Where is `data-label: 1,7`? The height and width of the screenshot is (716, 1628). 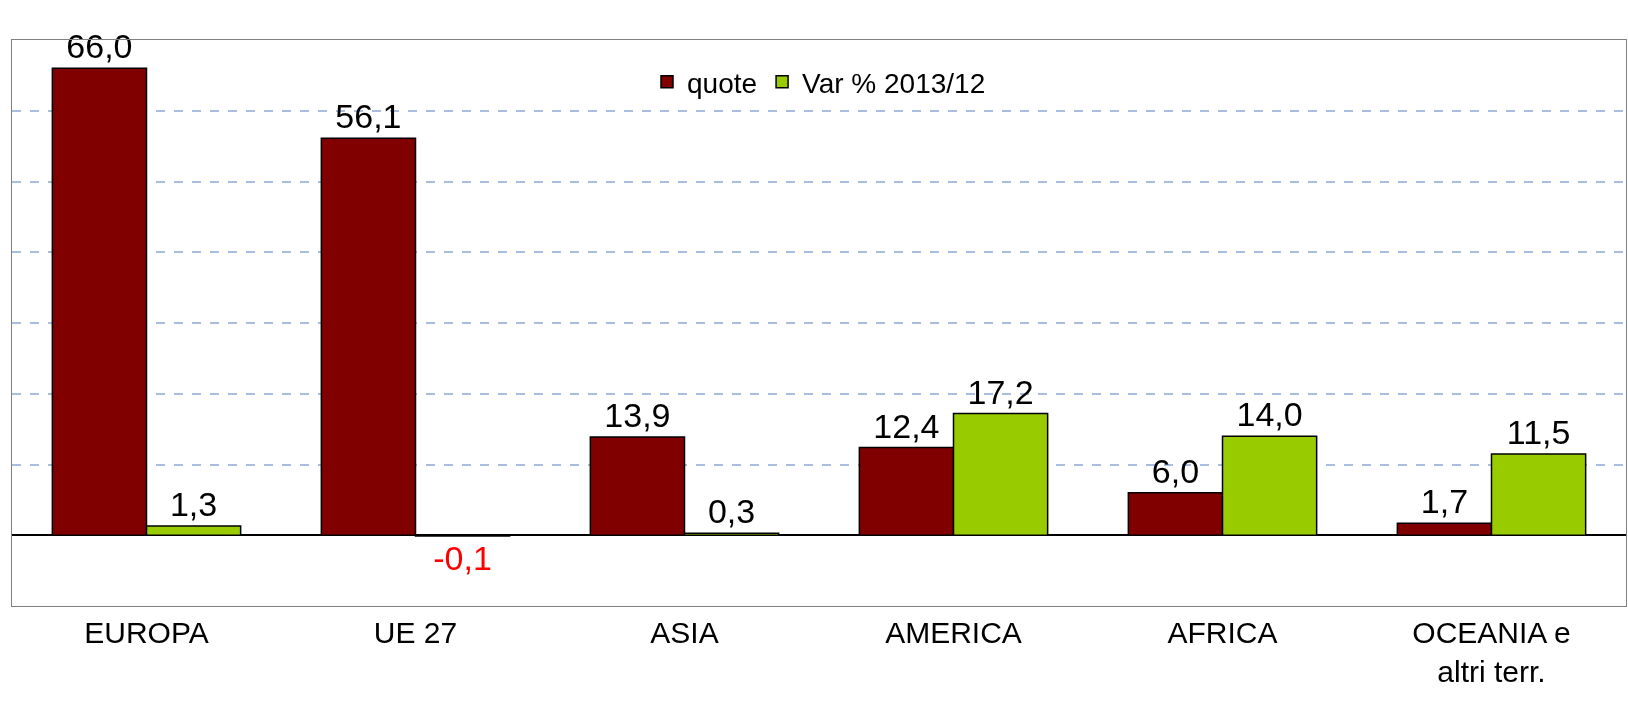
data-label: 1,7 is located at coordinates (1444, 501).